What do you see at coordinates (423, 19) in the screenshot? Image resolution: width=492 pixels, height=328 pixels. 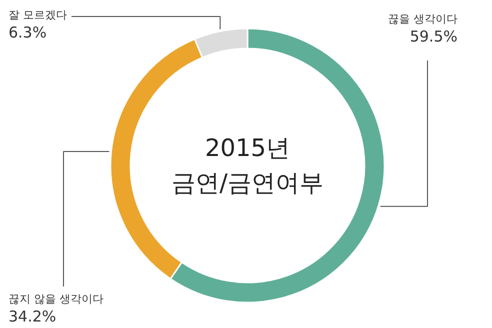 I see `slice-label: 끊을 생각이다` at bounding box center [423, 19].